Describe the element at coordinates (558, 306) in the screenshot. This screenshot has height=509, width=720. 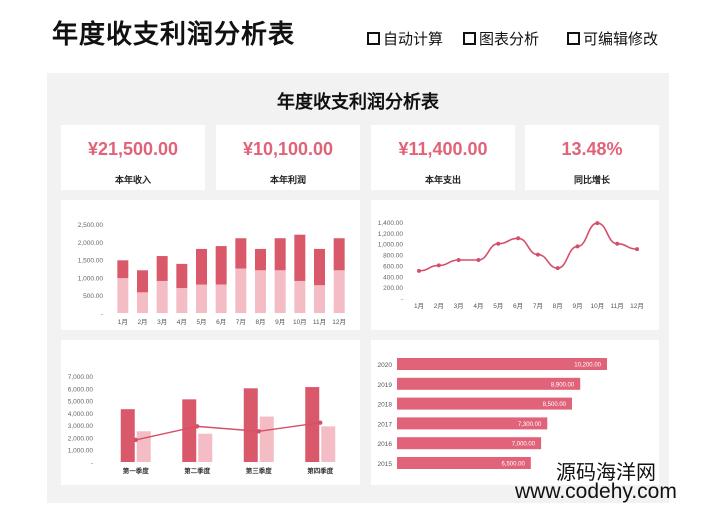
I see `x-tick-label: 8月` at that location.